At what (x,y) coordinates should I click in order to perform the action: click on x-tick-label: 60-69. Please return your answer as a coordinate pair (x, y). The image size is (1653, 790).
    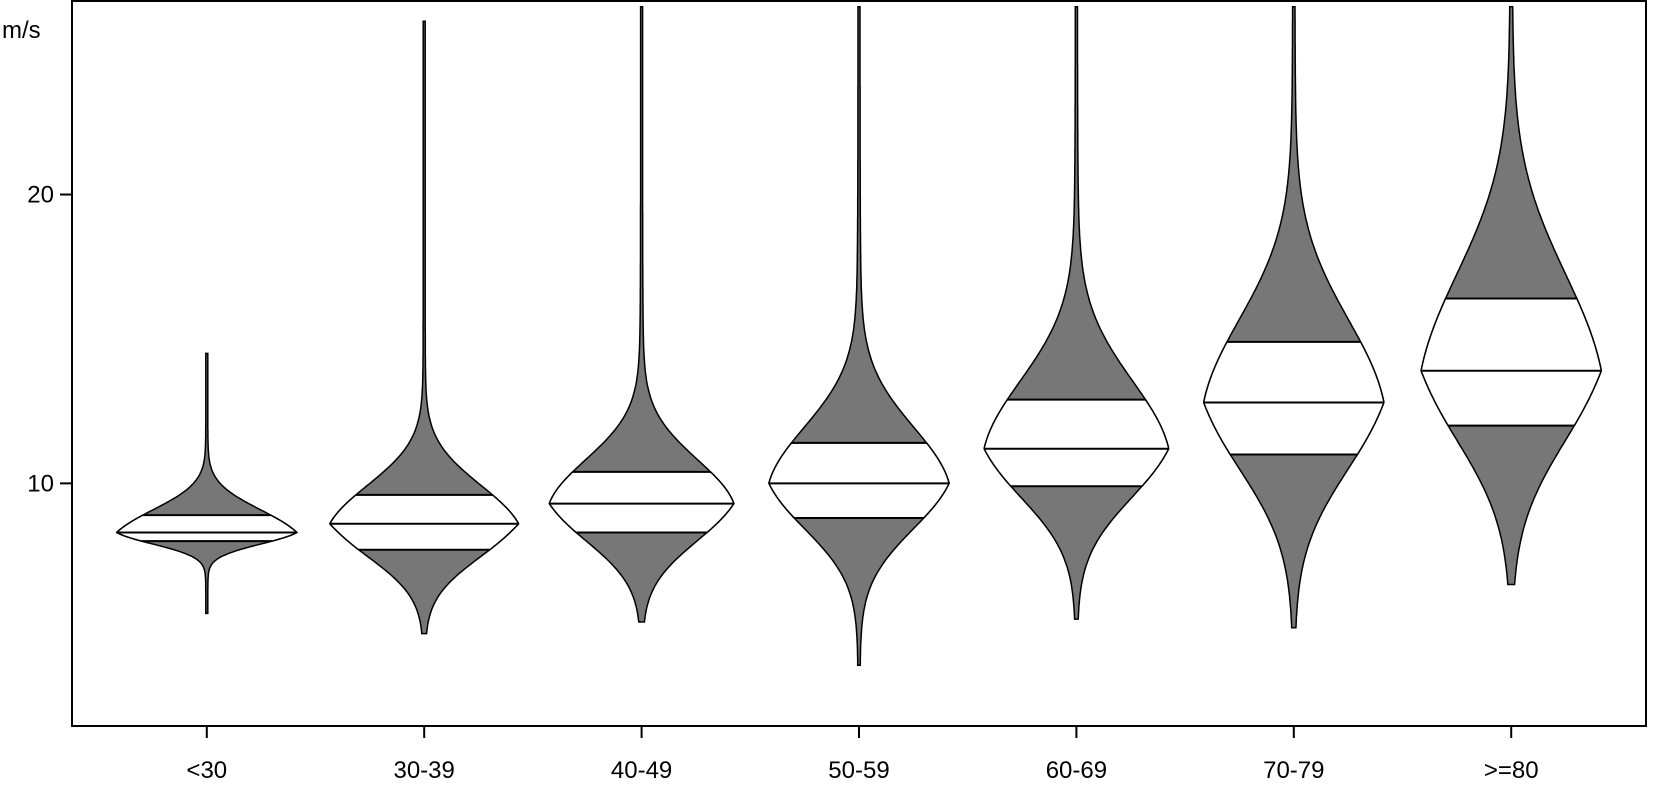
    Looking at the image, I should click on (1076, 770).